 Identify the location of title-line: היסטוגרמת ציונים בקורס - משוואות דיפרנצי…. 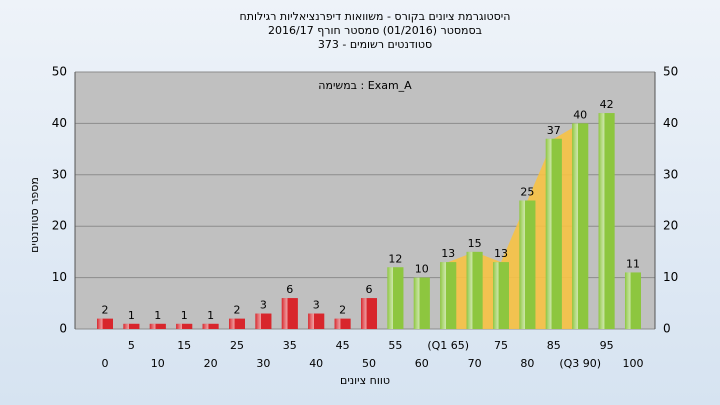
(375, 16).